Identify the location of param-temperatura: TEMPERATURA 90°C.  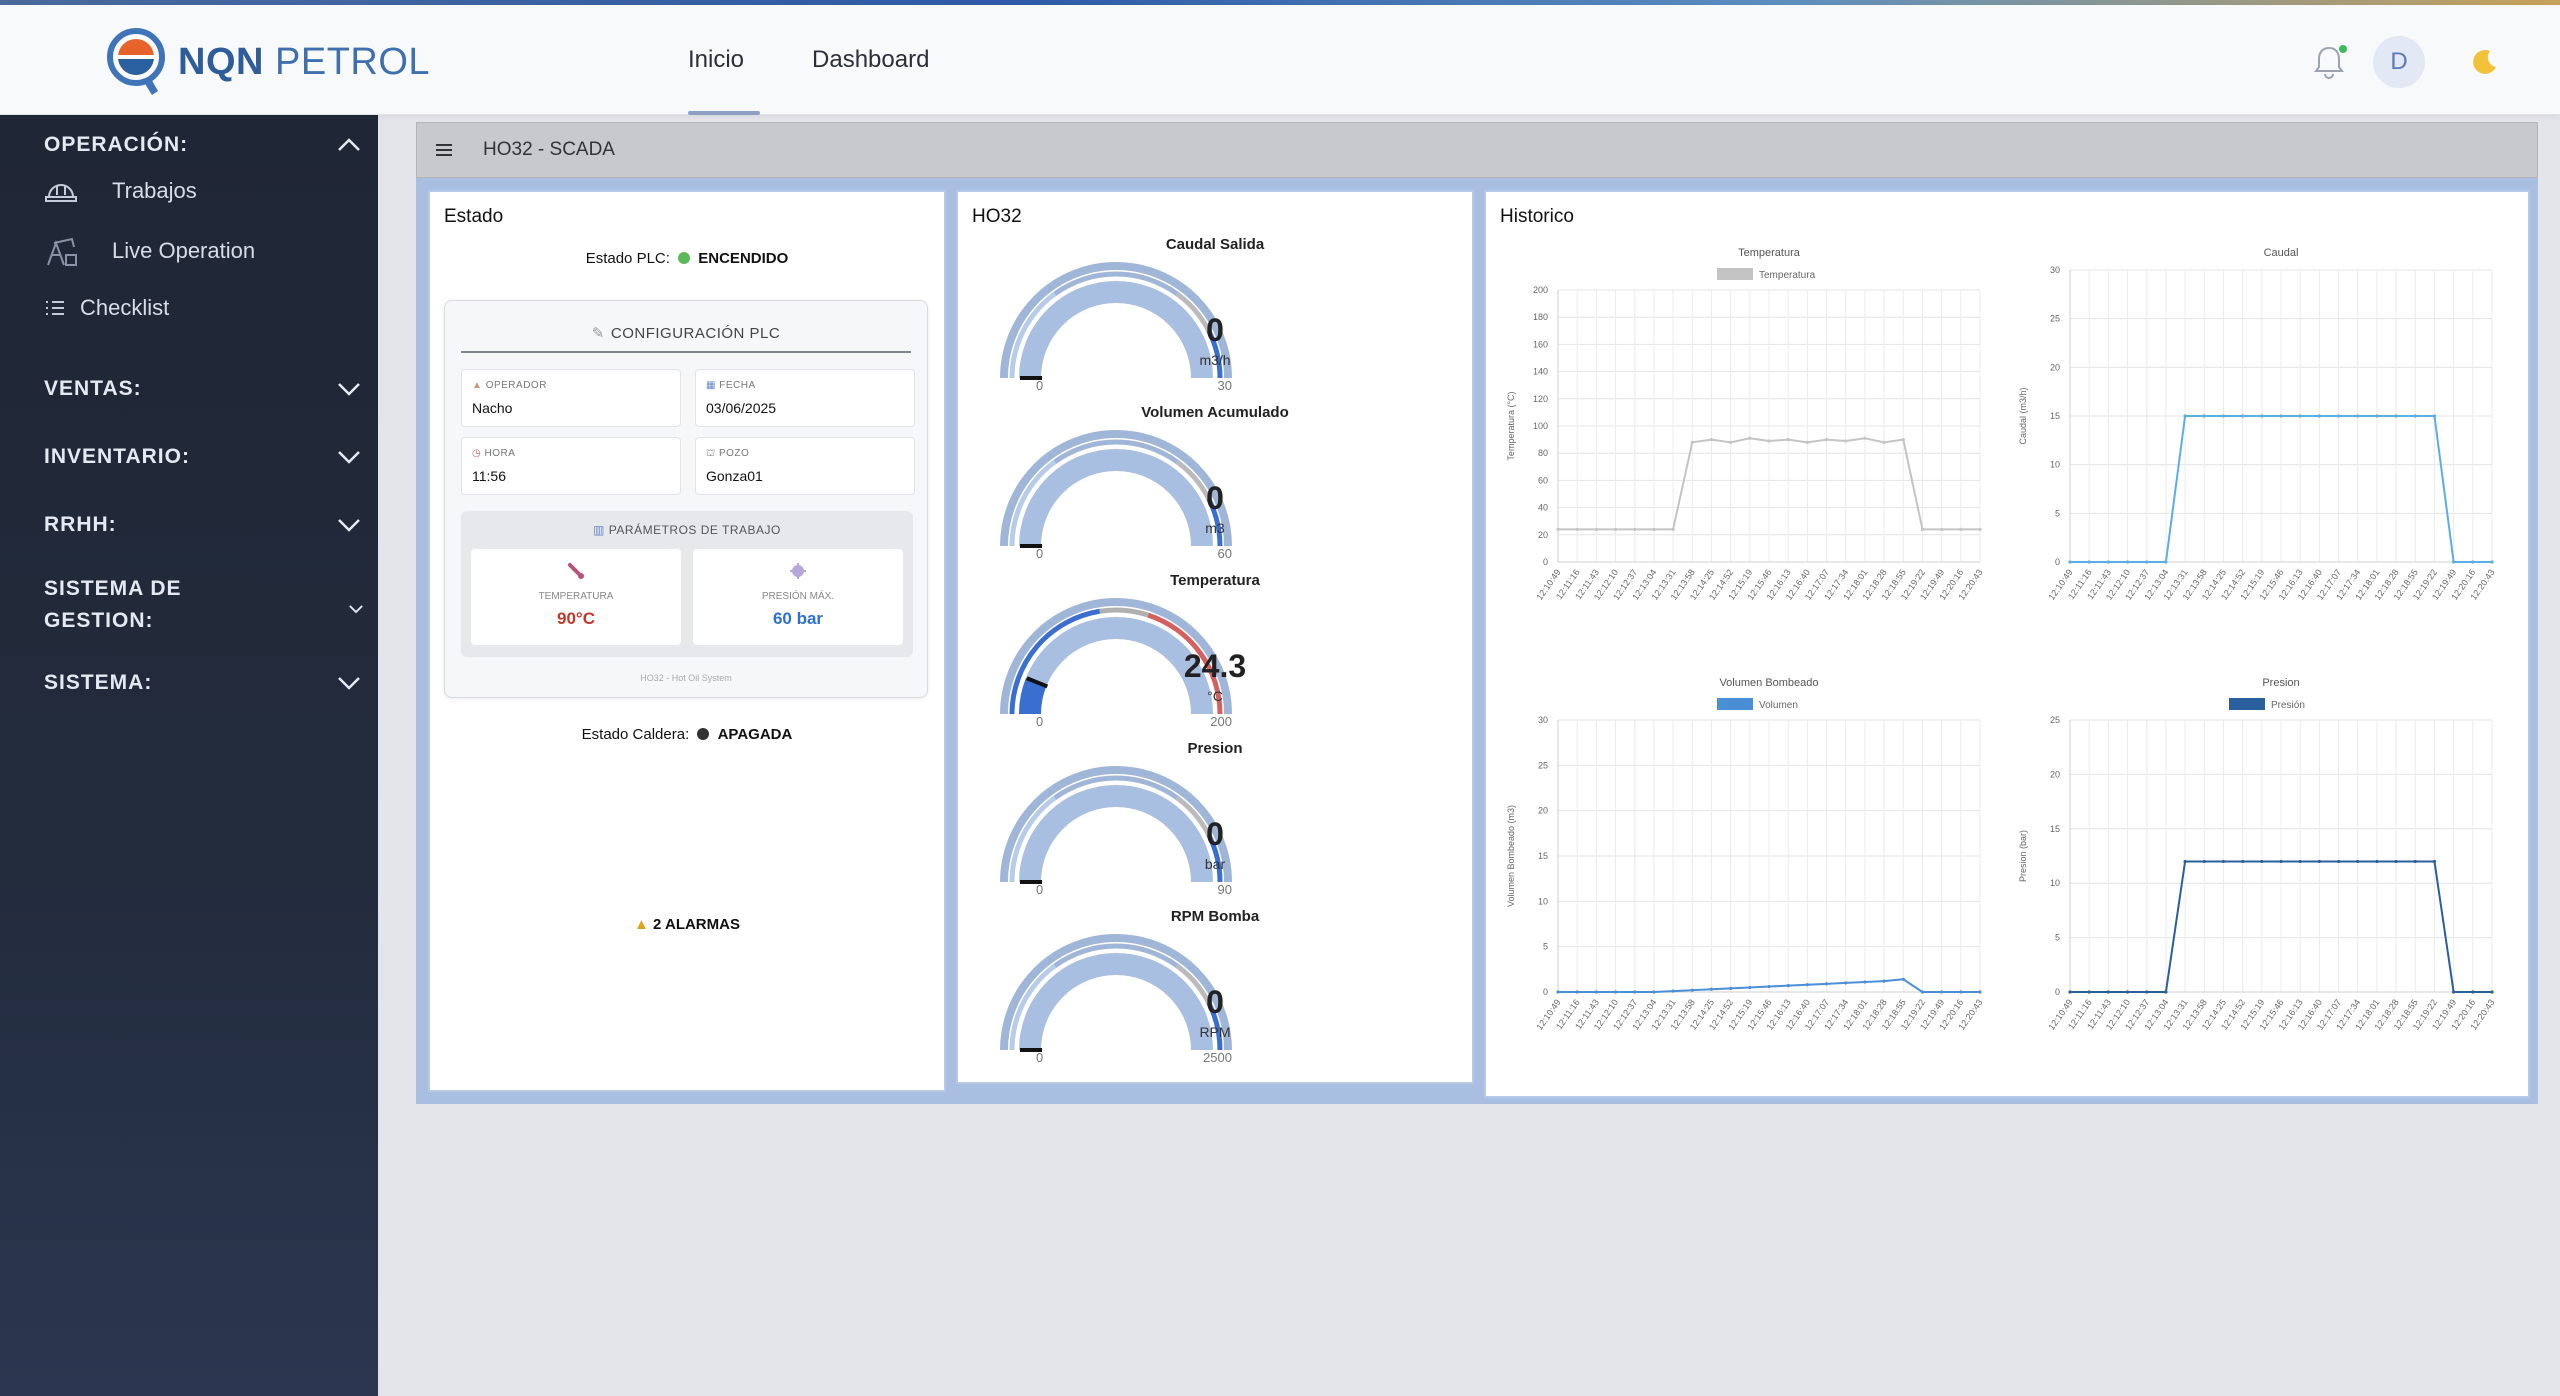
(576, 597).